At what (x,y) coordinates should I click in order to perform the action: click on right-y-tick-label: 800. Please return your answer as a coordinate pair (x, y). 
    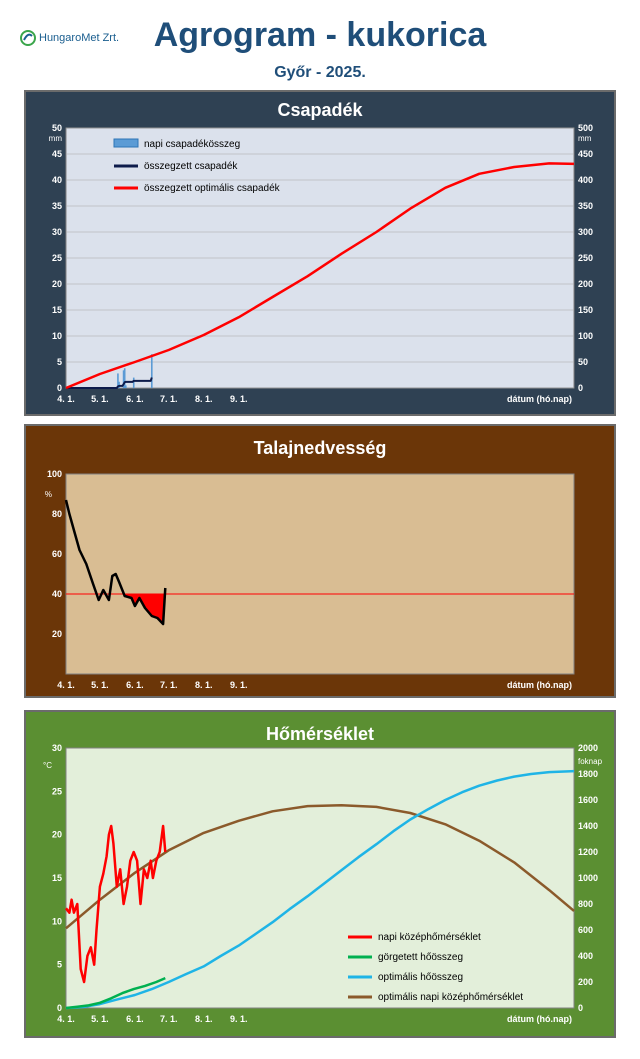
    Looking at the image, I should click on (585, 904).